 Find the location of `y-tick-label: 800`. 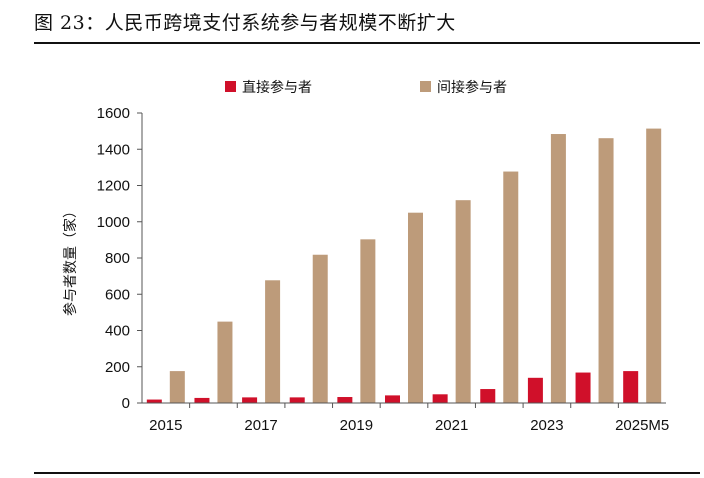

y-tick-label: 800 is located at coordinates (117, 258).